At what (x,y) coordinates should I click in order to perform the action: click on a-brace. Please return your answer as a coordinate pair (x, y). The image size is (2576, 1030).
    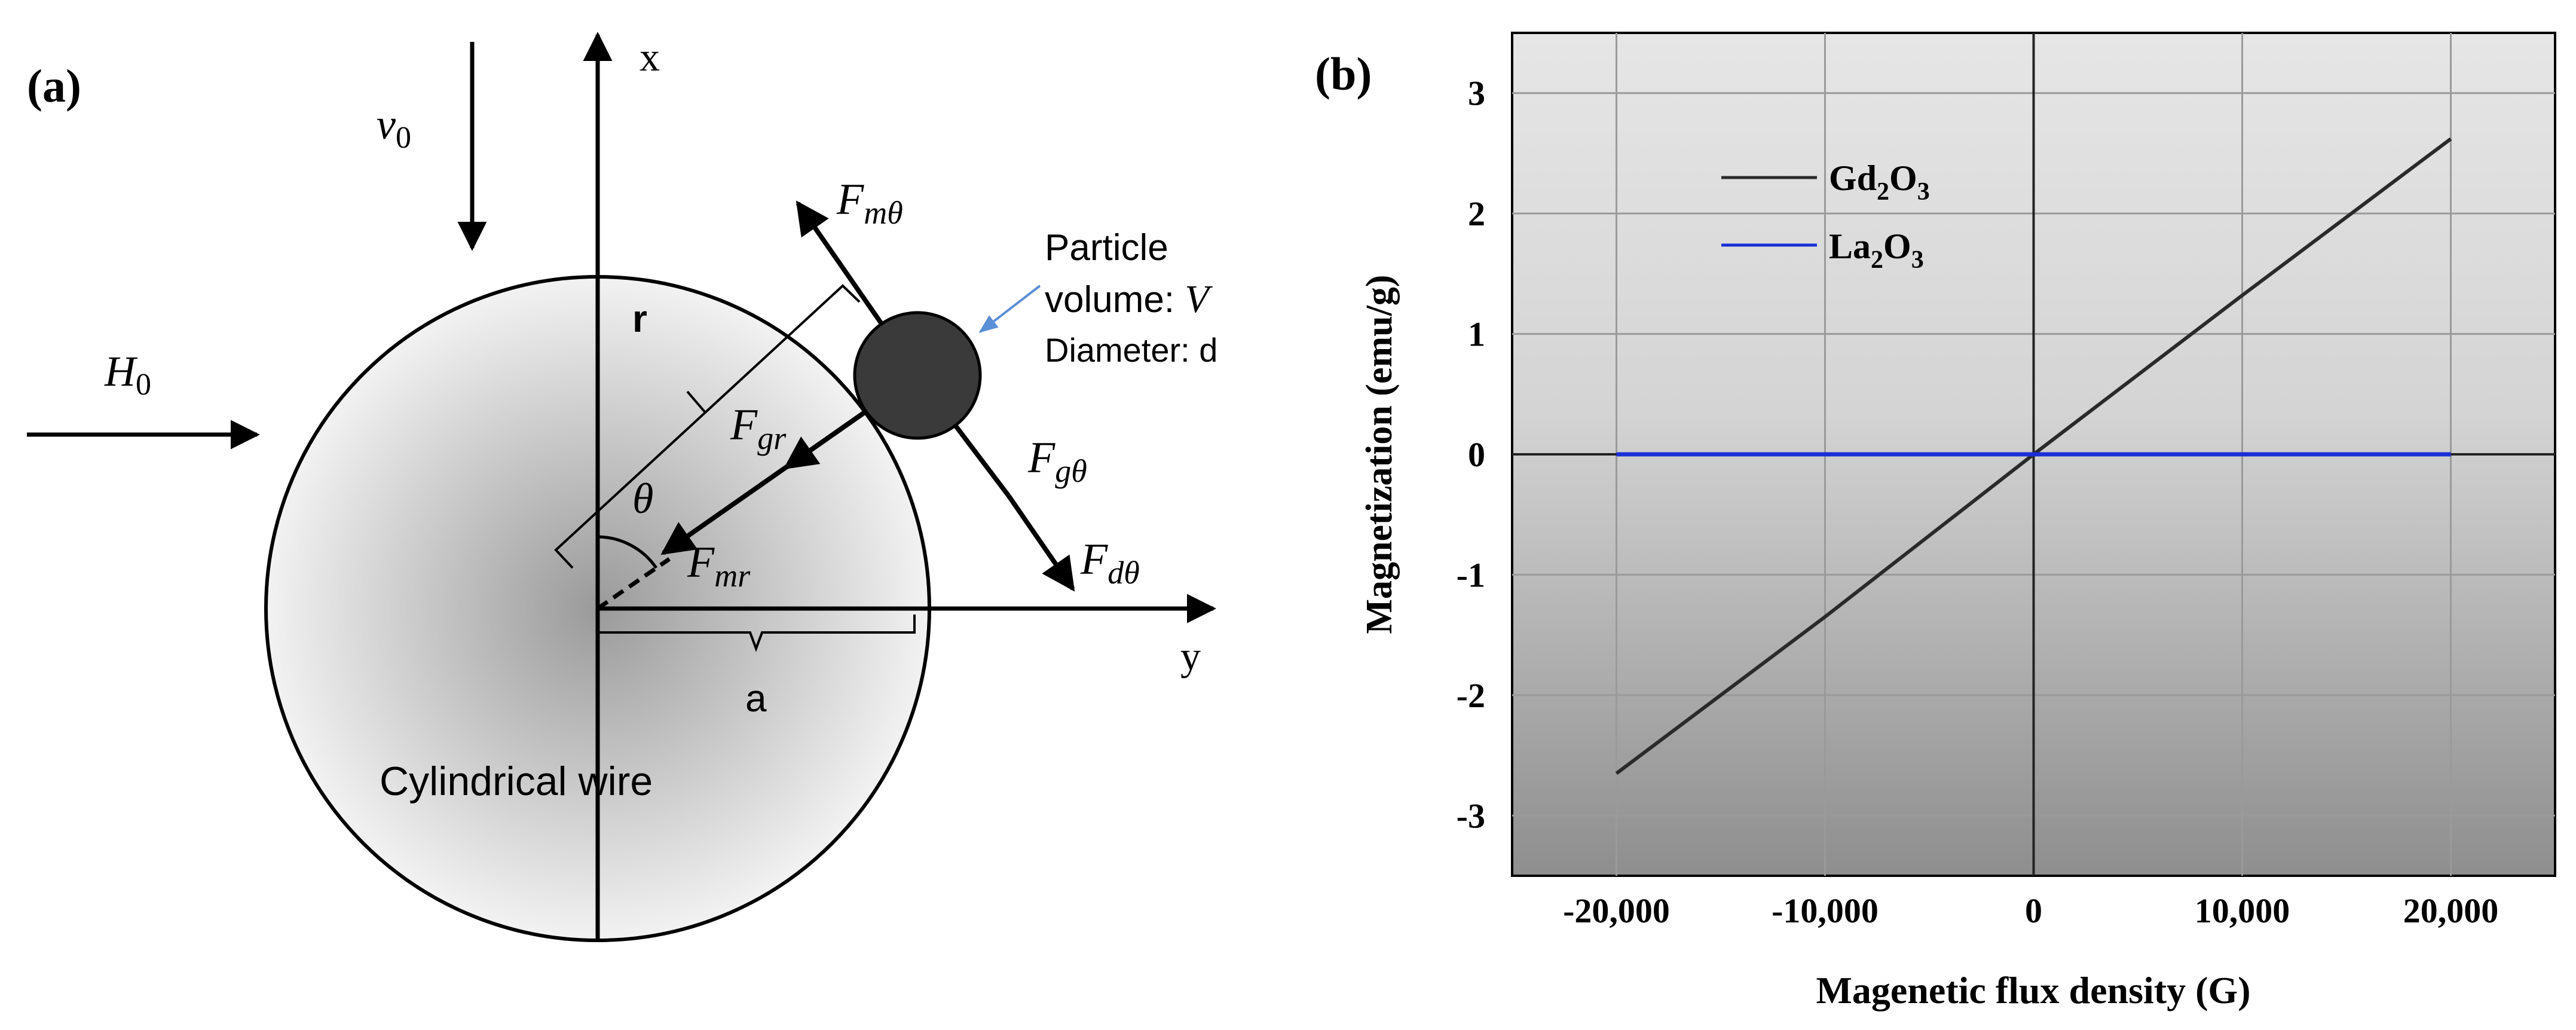
    Looking at the image, I should click on (756, 633).